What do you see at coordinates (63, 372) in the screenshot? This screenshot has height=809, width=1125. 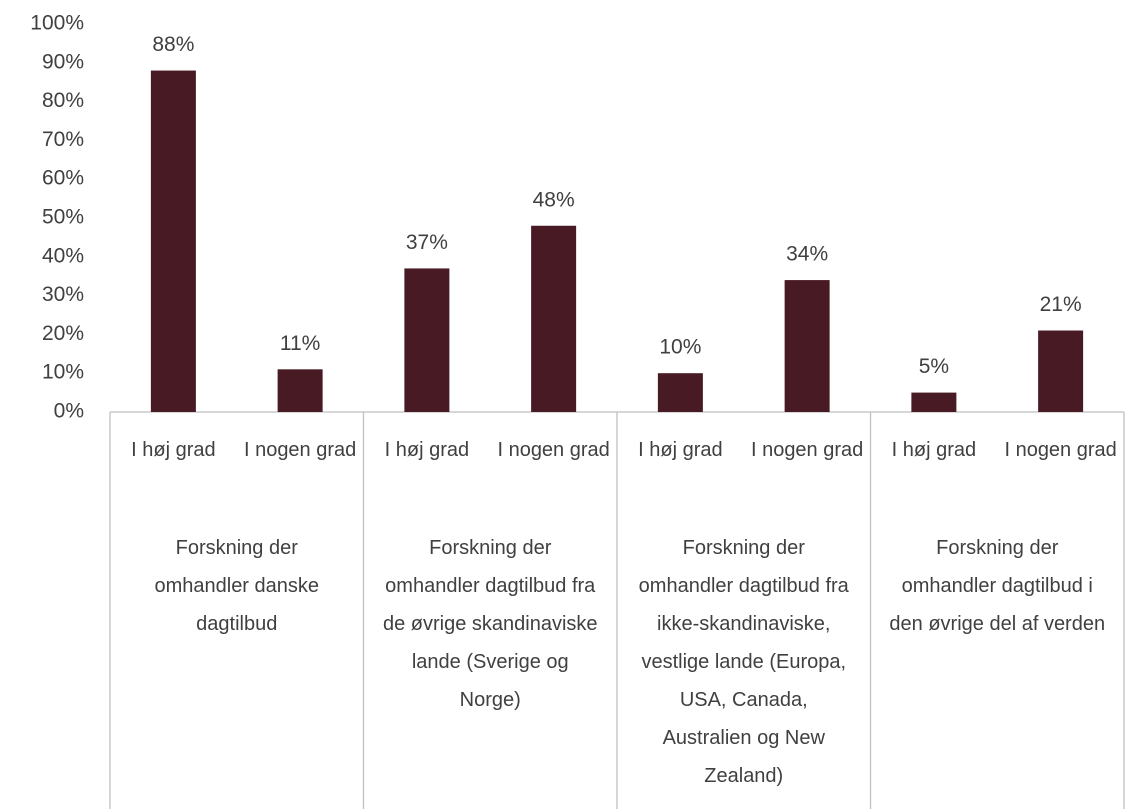 I see `y-tick-label: 10%` at bounding box center [63, 372].